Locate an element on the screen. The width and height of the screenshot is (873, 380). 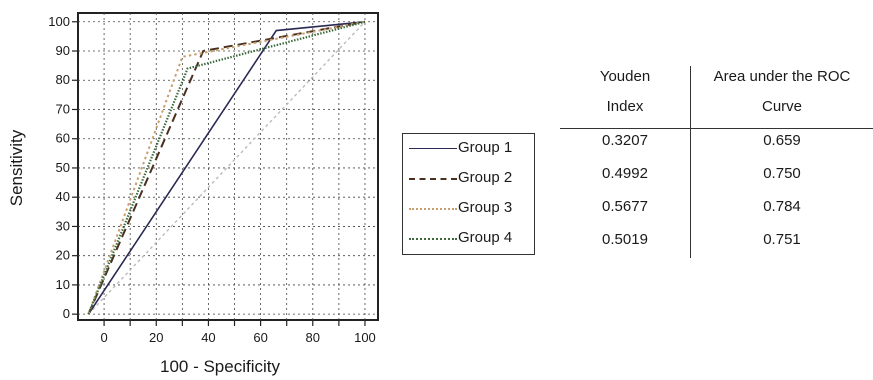
y-tick-label: 60 is located at coordinates (63, 138).